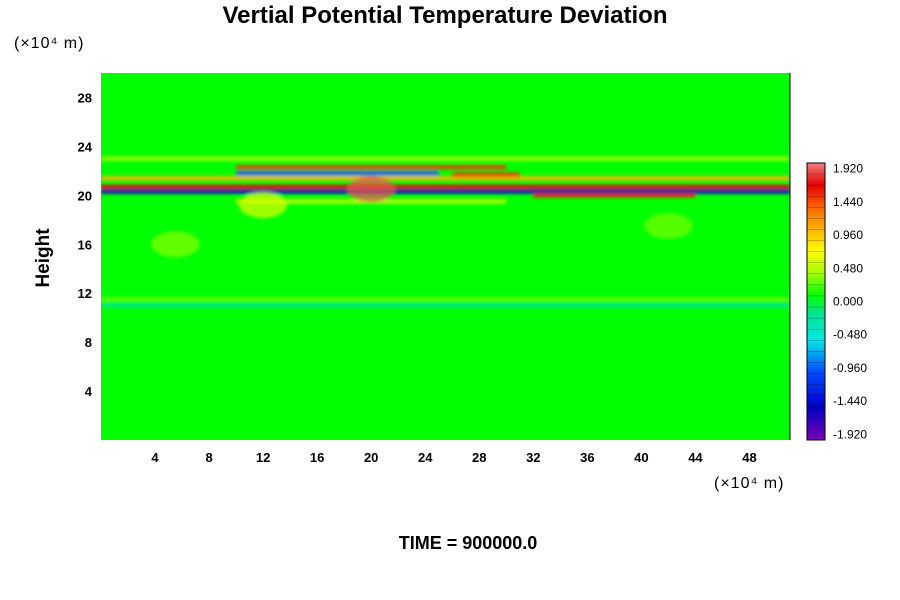  What do you see at coordinates (848, 268) in the screenshot?
I see `colorbar-tick-label: 0.480` at bounding box center [848, 268].